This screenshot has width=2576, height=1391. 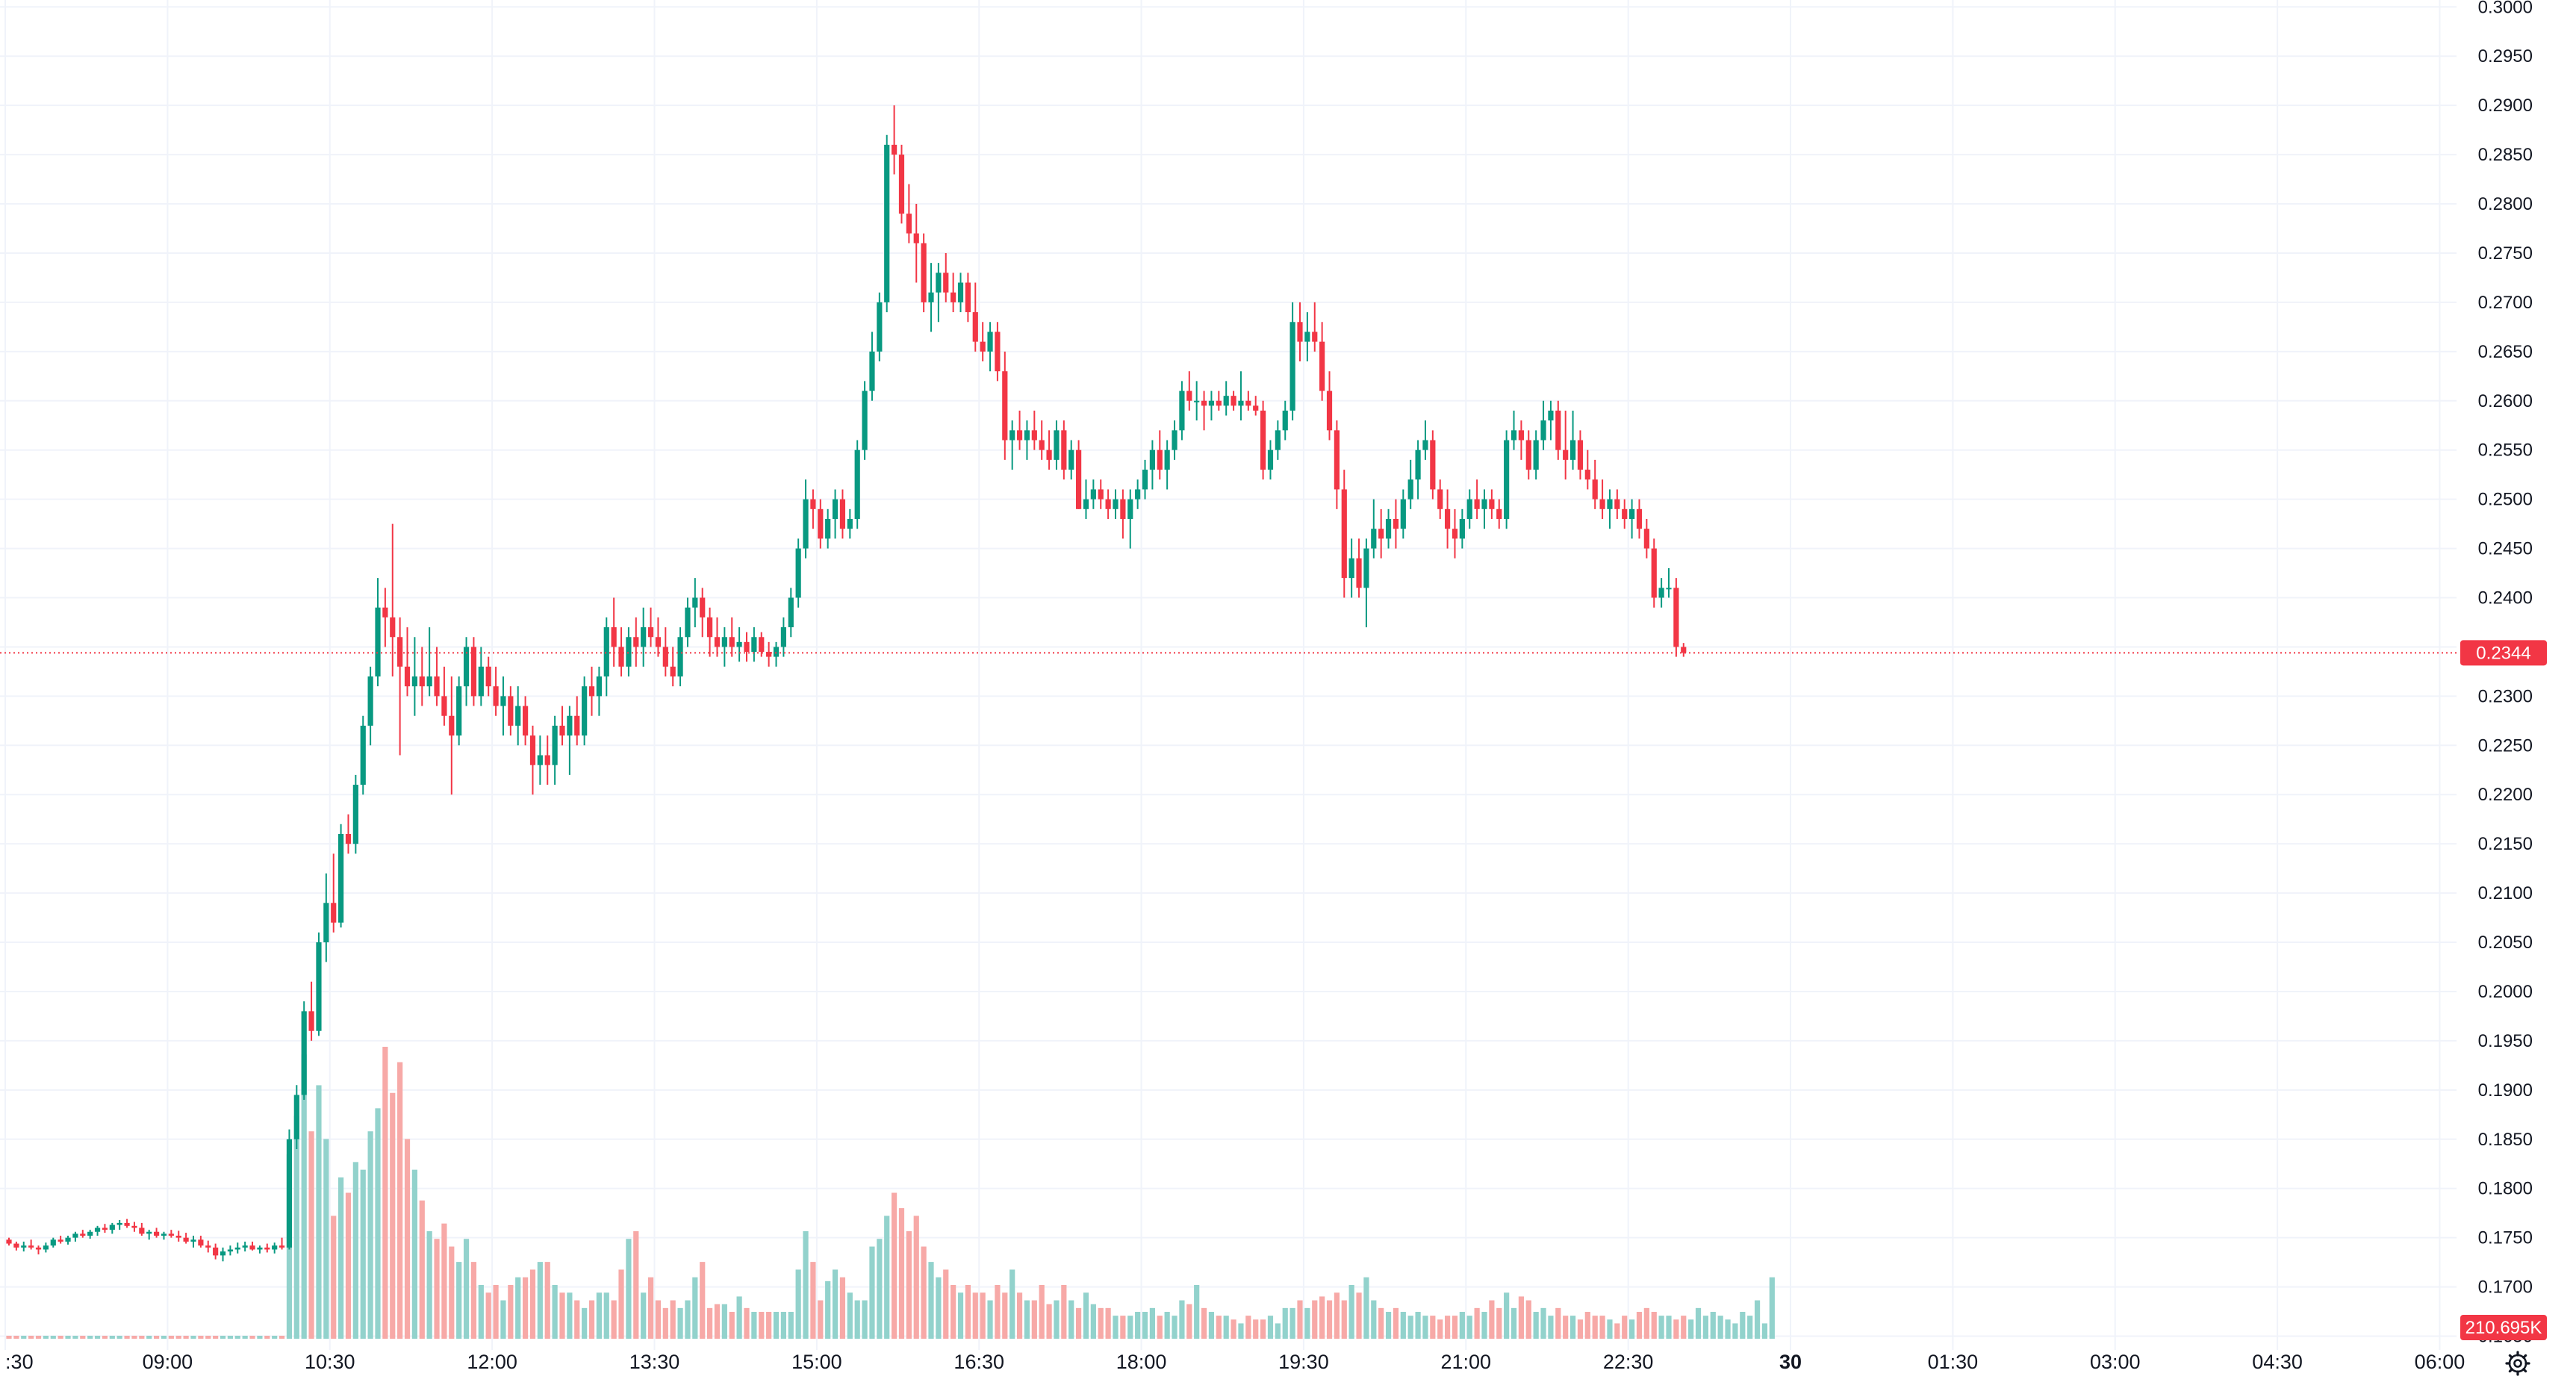 I want to click on last-price-label: 0.2344, so click(x=2503, y=653).